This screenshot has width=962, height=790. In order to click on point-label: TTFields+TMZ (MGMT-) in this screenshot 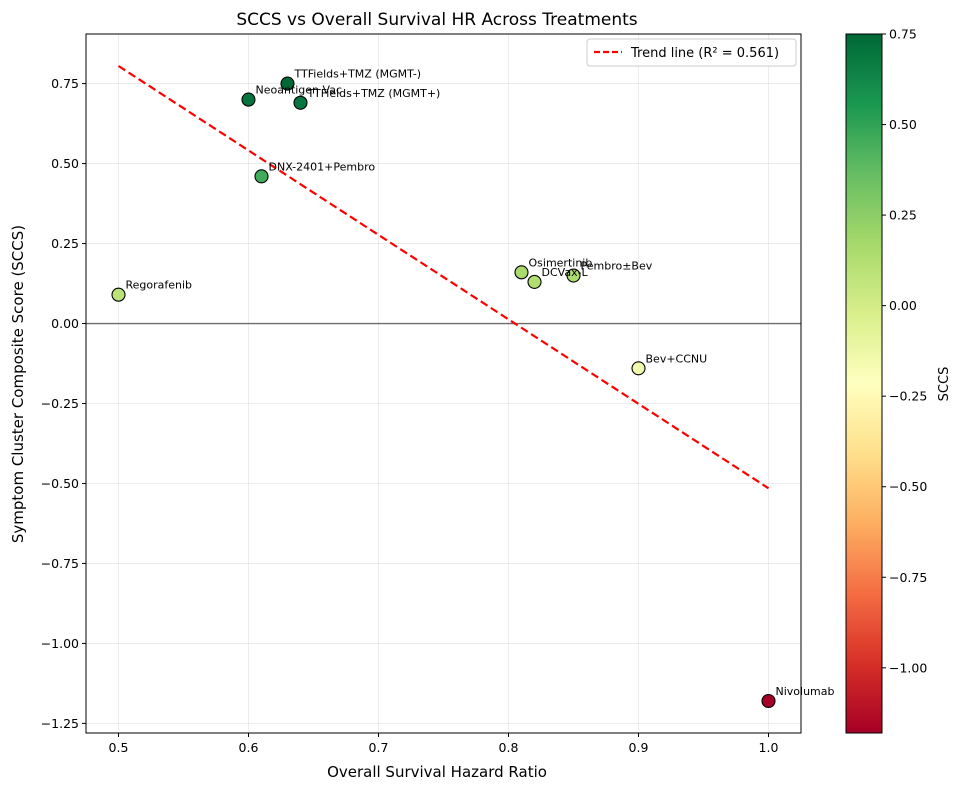, I will do `click(358, 74)`.